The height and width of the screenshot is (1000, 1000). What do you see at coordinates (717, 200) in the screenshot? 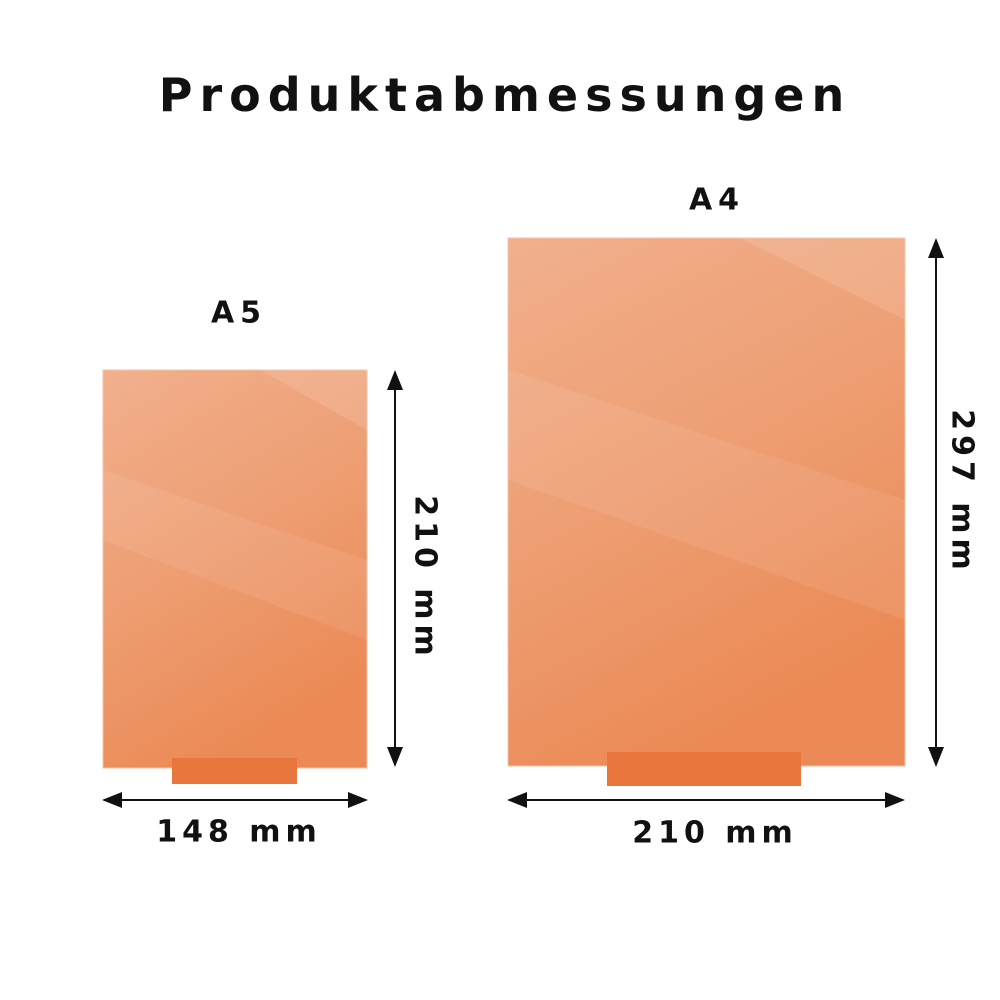
I see `a4-label: A4` at bounding box center [717, 200].